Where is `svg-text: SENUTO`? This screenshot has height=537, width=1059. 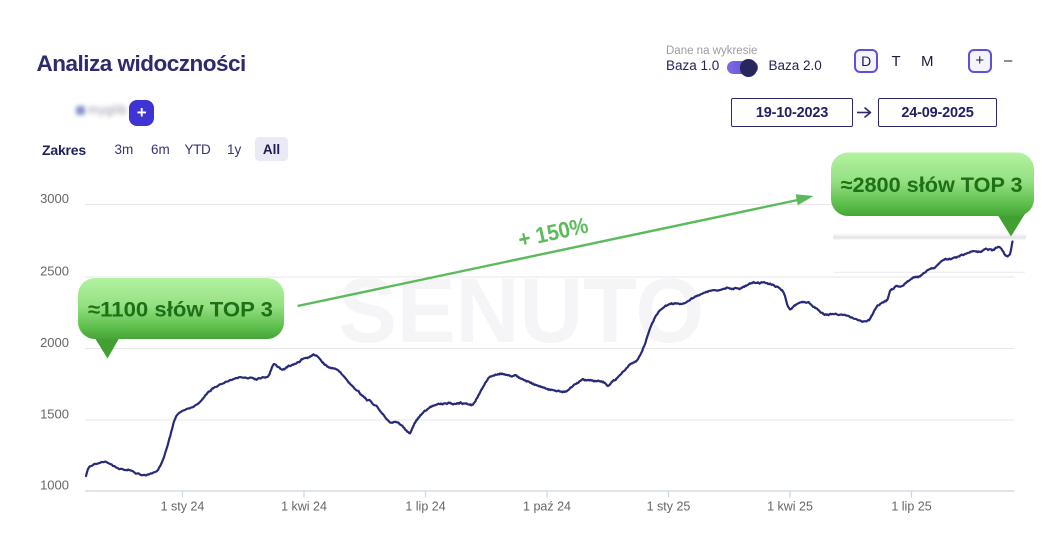 svg-text: SENUTO is located at coordinates (521, 311).